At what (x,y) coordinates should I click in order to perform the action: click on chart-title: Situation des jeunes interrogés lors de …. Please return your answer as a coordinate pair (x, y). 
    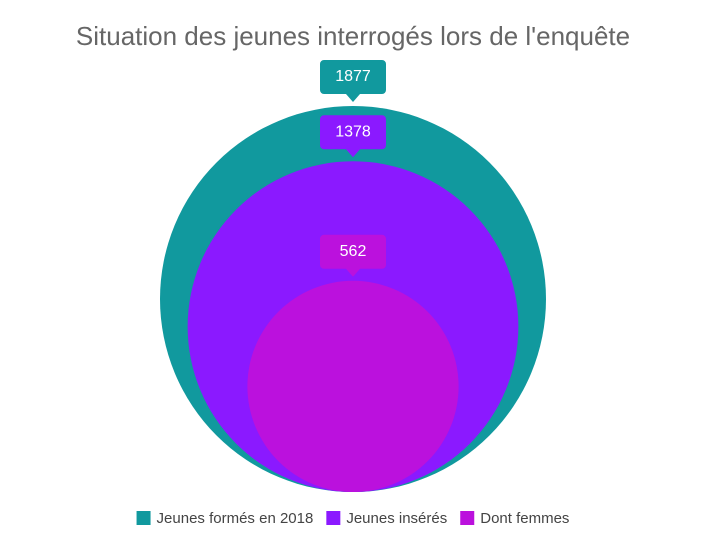
    Looking at the image, I should click on (353, 36).